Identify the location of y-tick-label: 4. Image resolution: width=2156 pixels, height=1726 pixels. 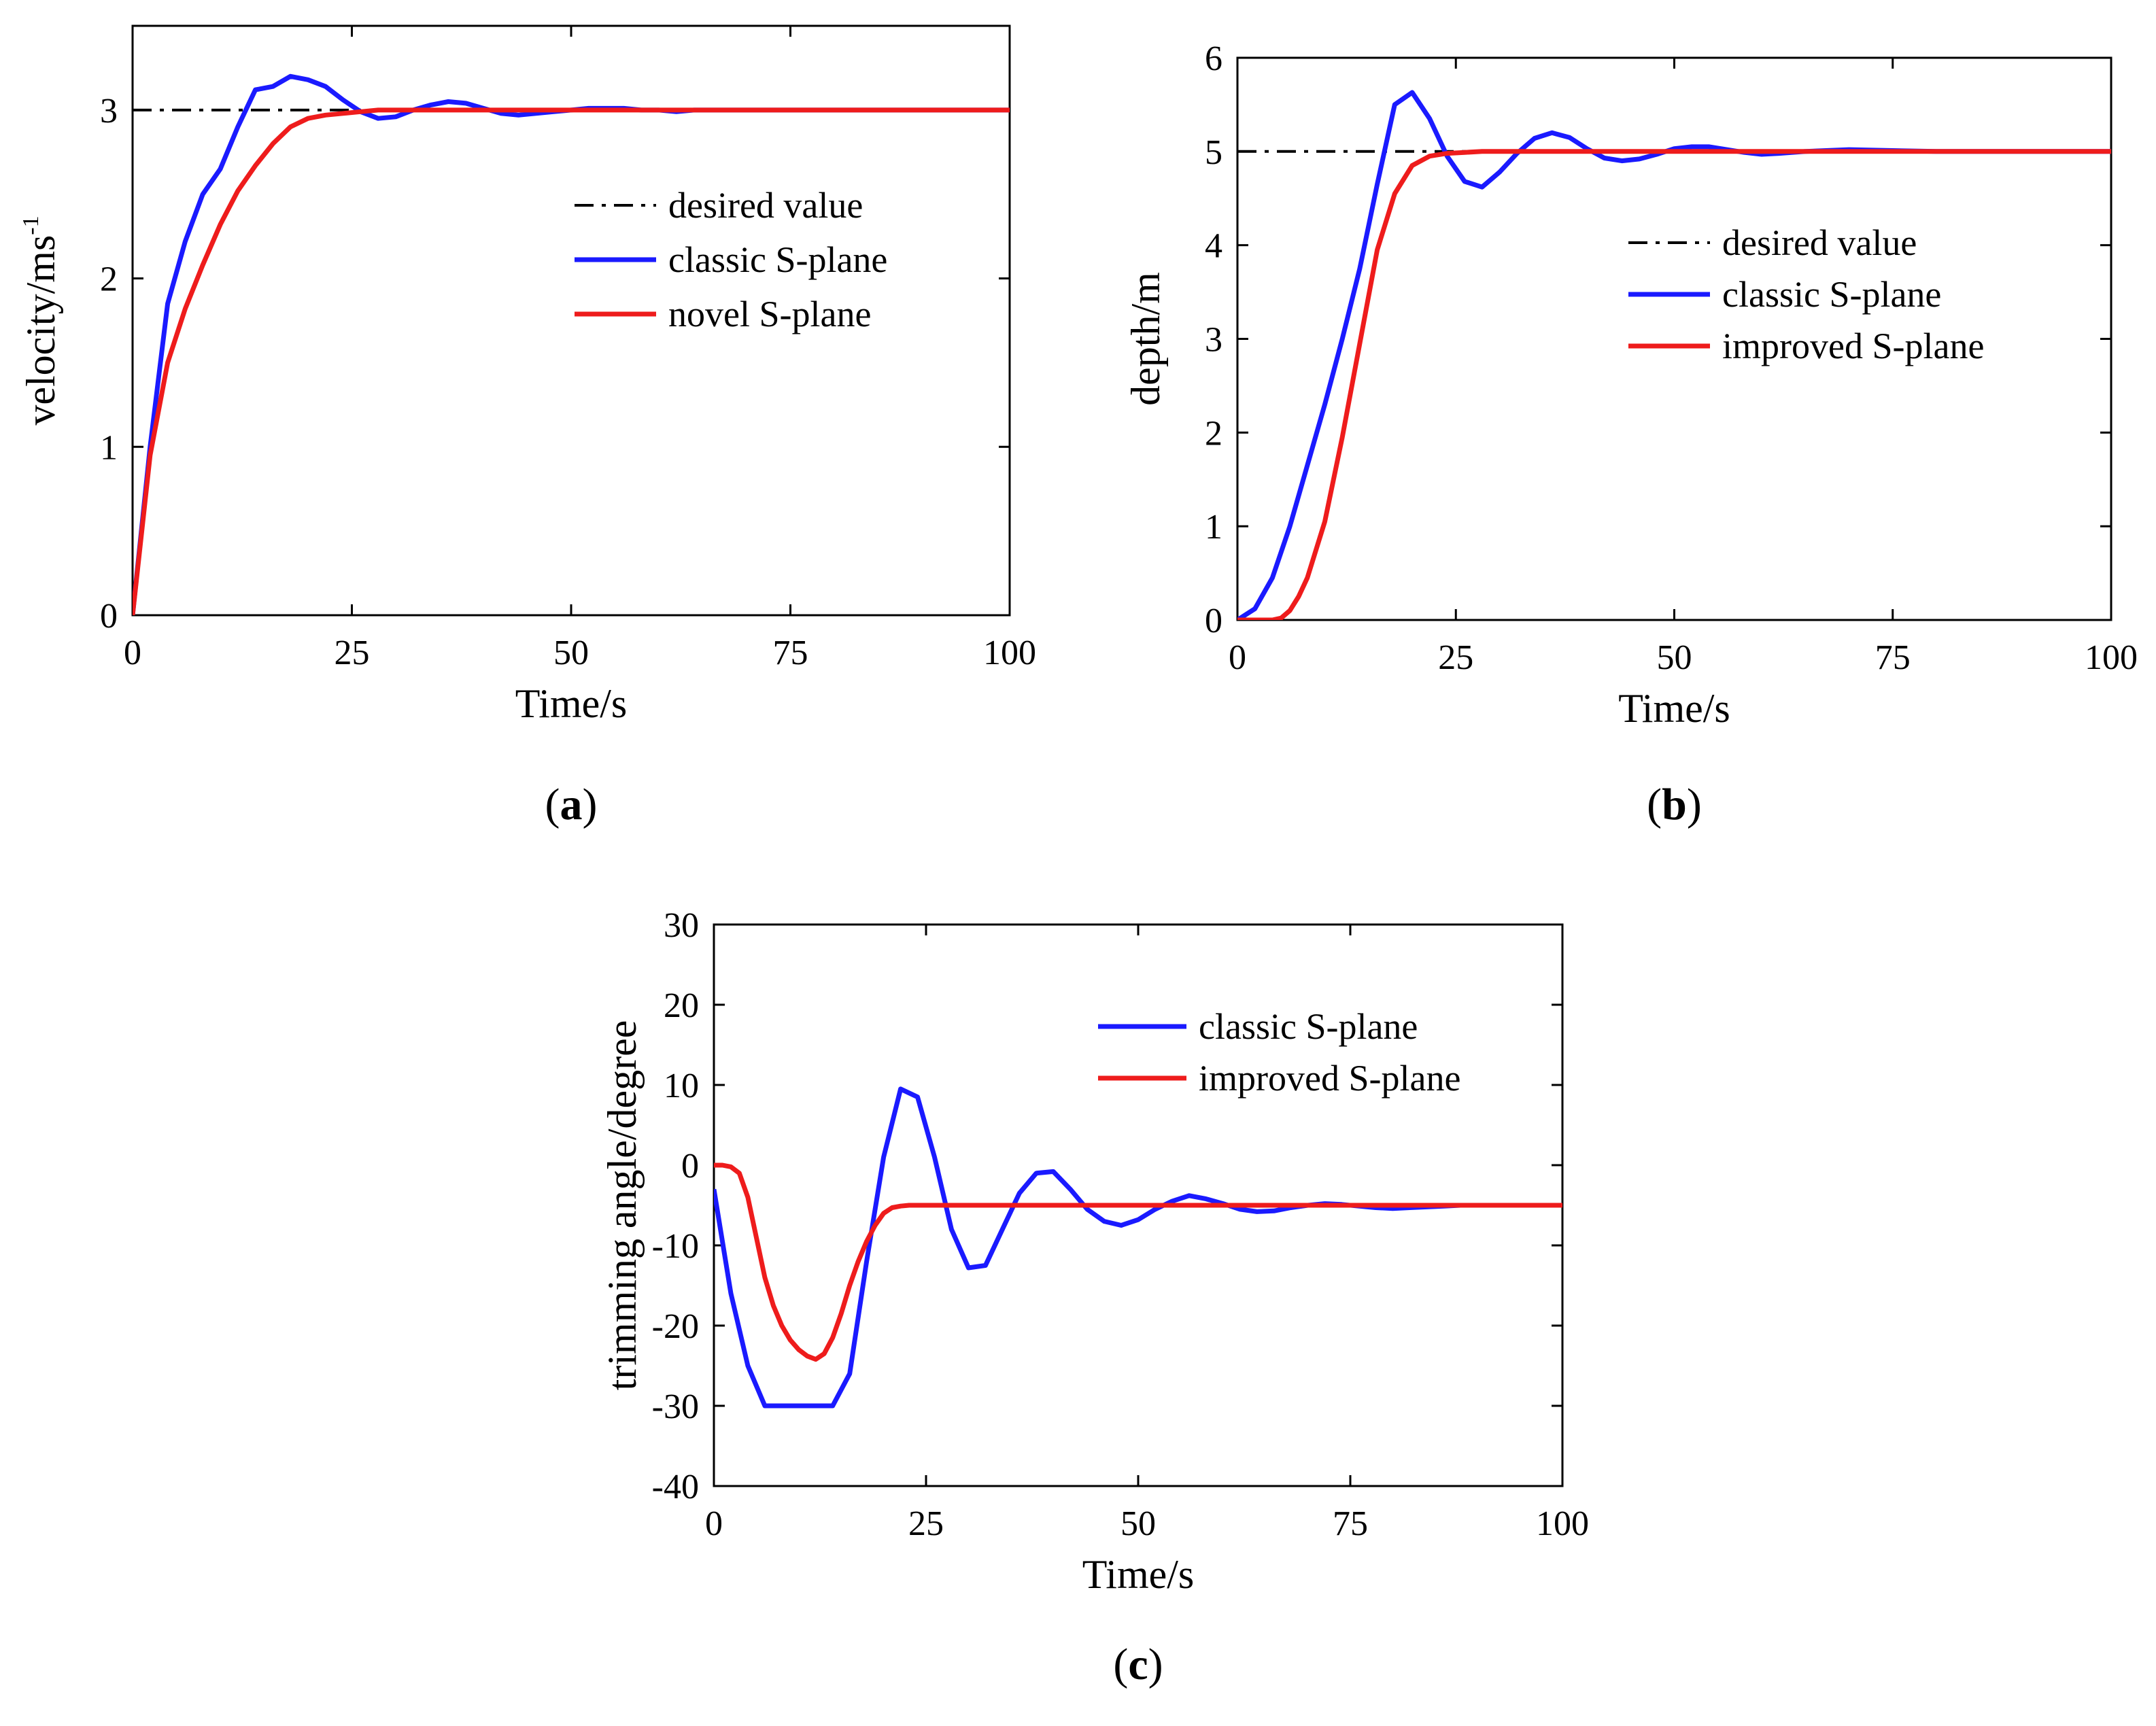
(1213, 247).